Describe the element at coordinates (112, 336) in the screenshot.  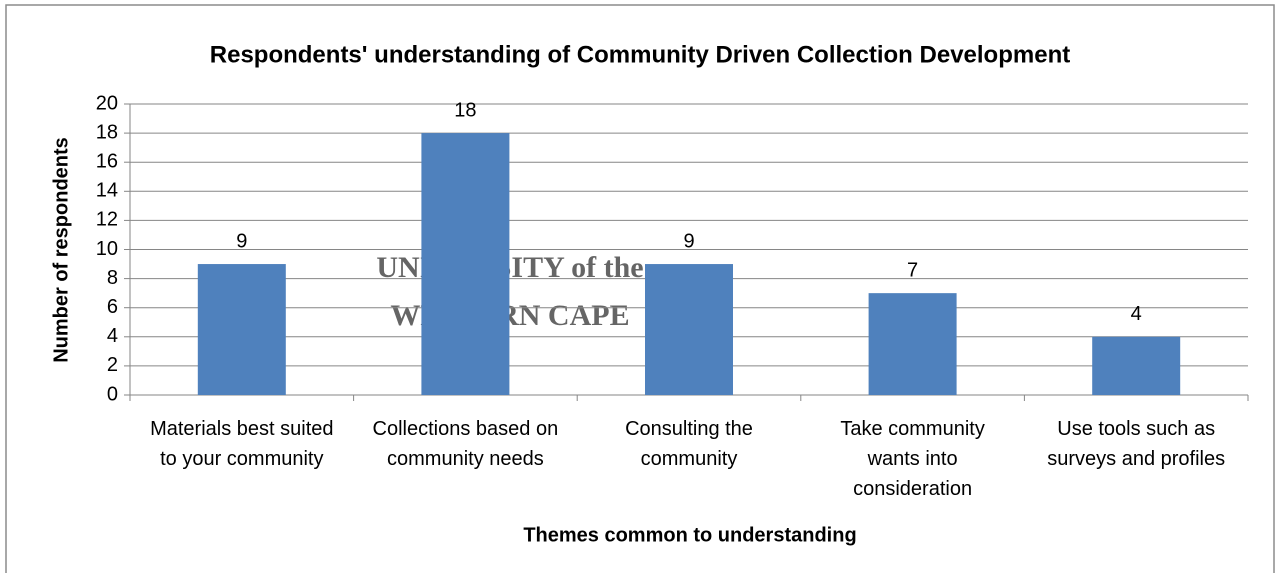
I see `y-tick-label: 4` at that location.